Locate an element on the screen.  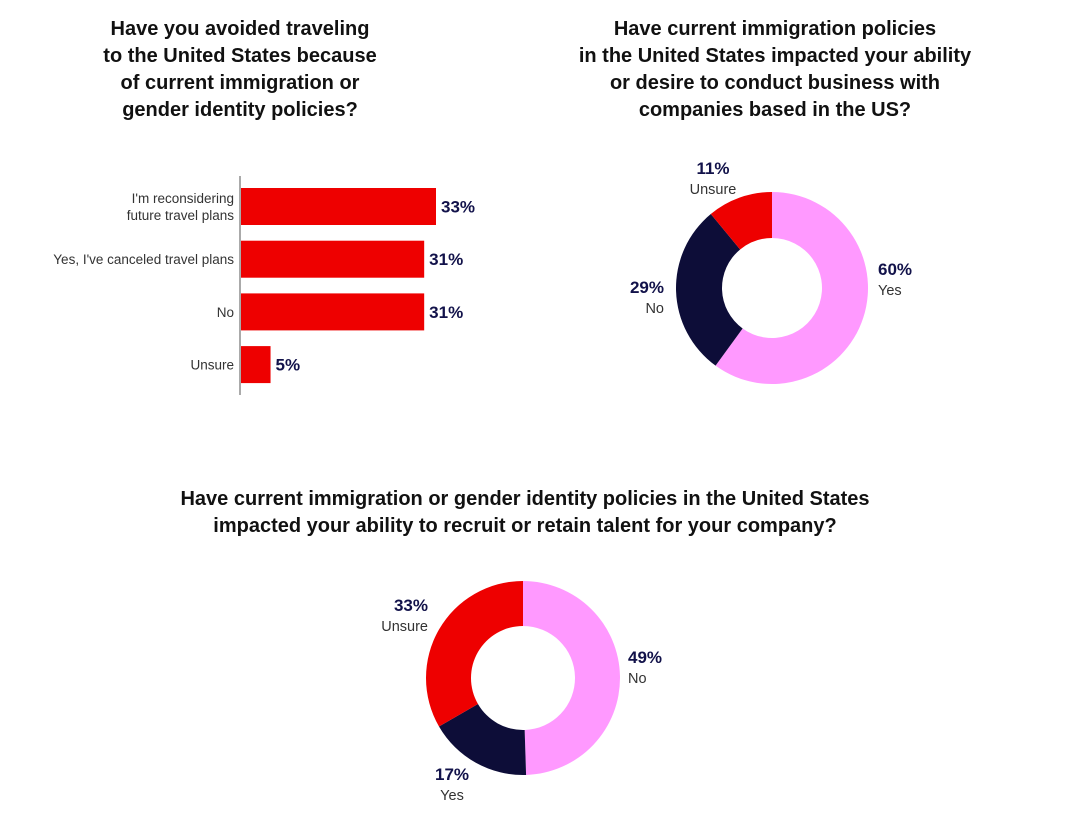
bar-category-label: Unsure is located at coordinates (212, 365).